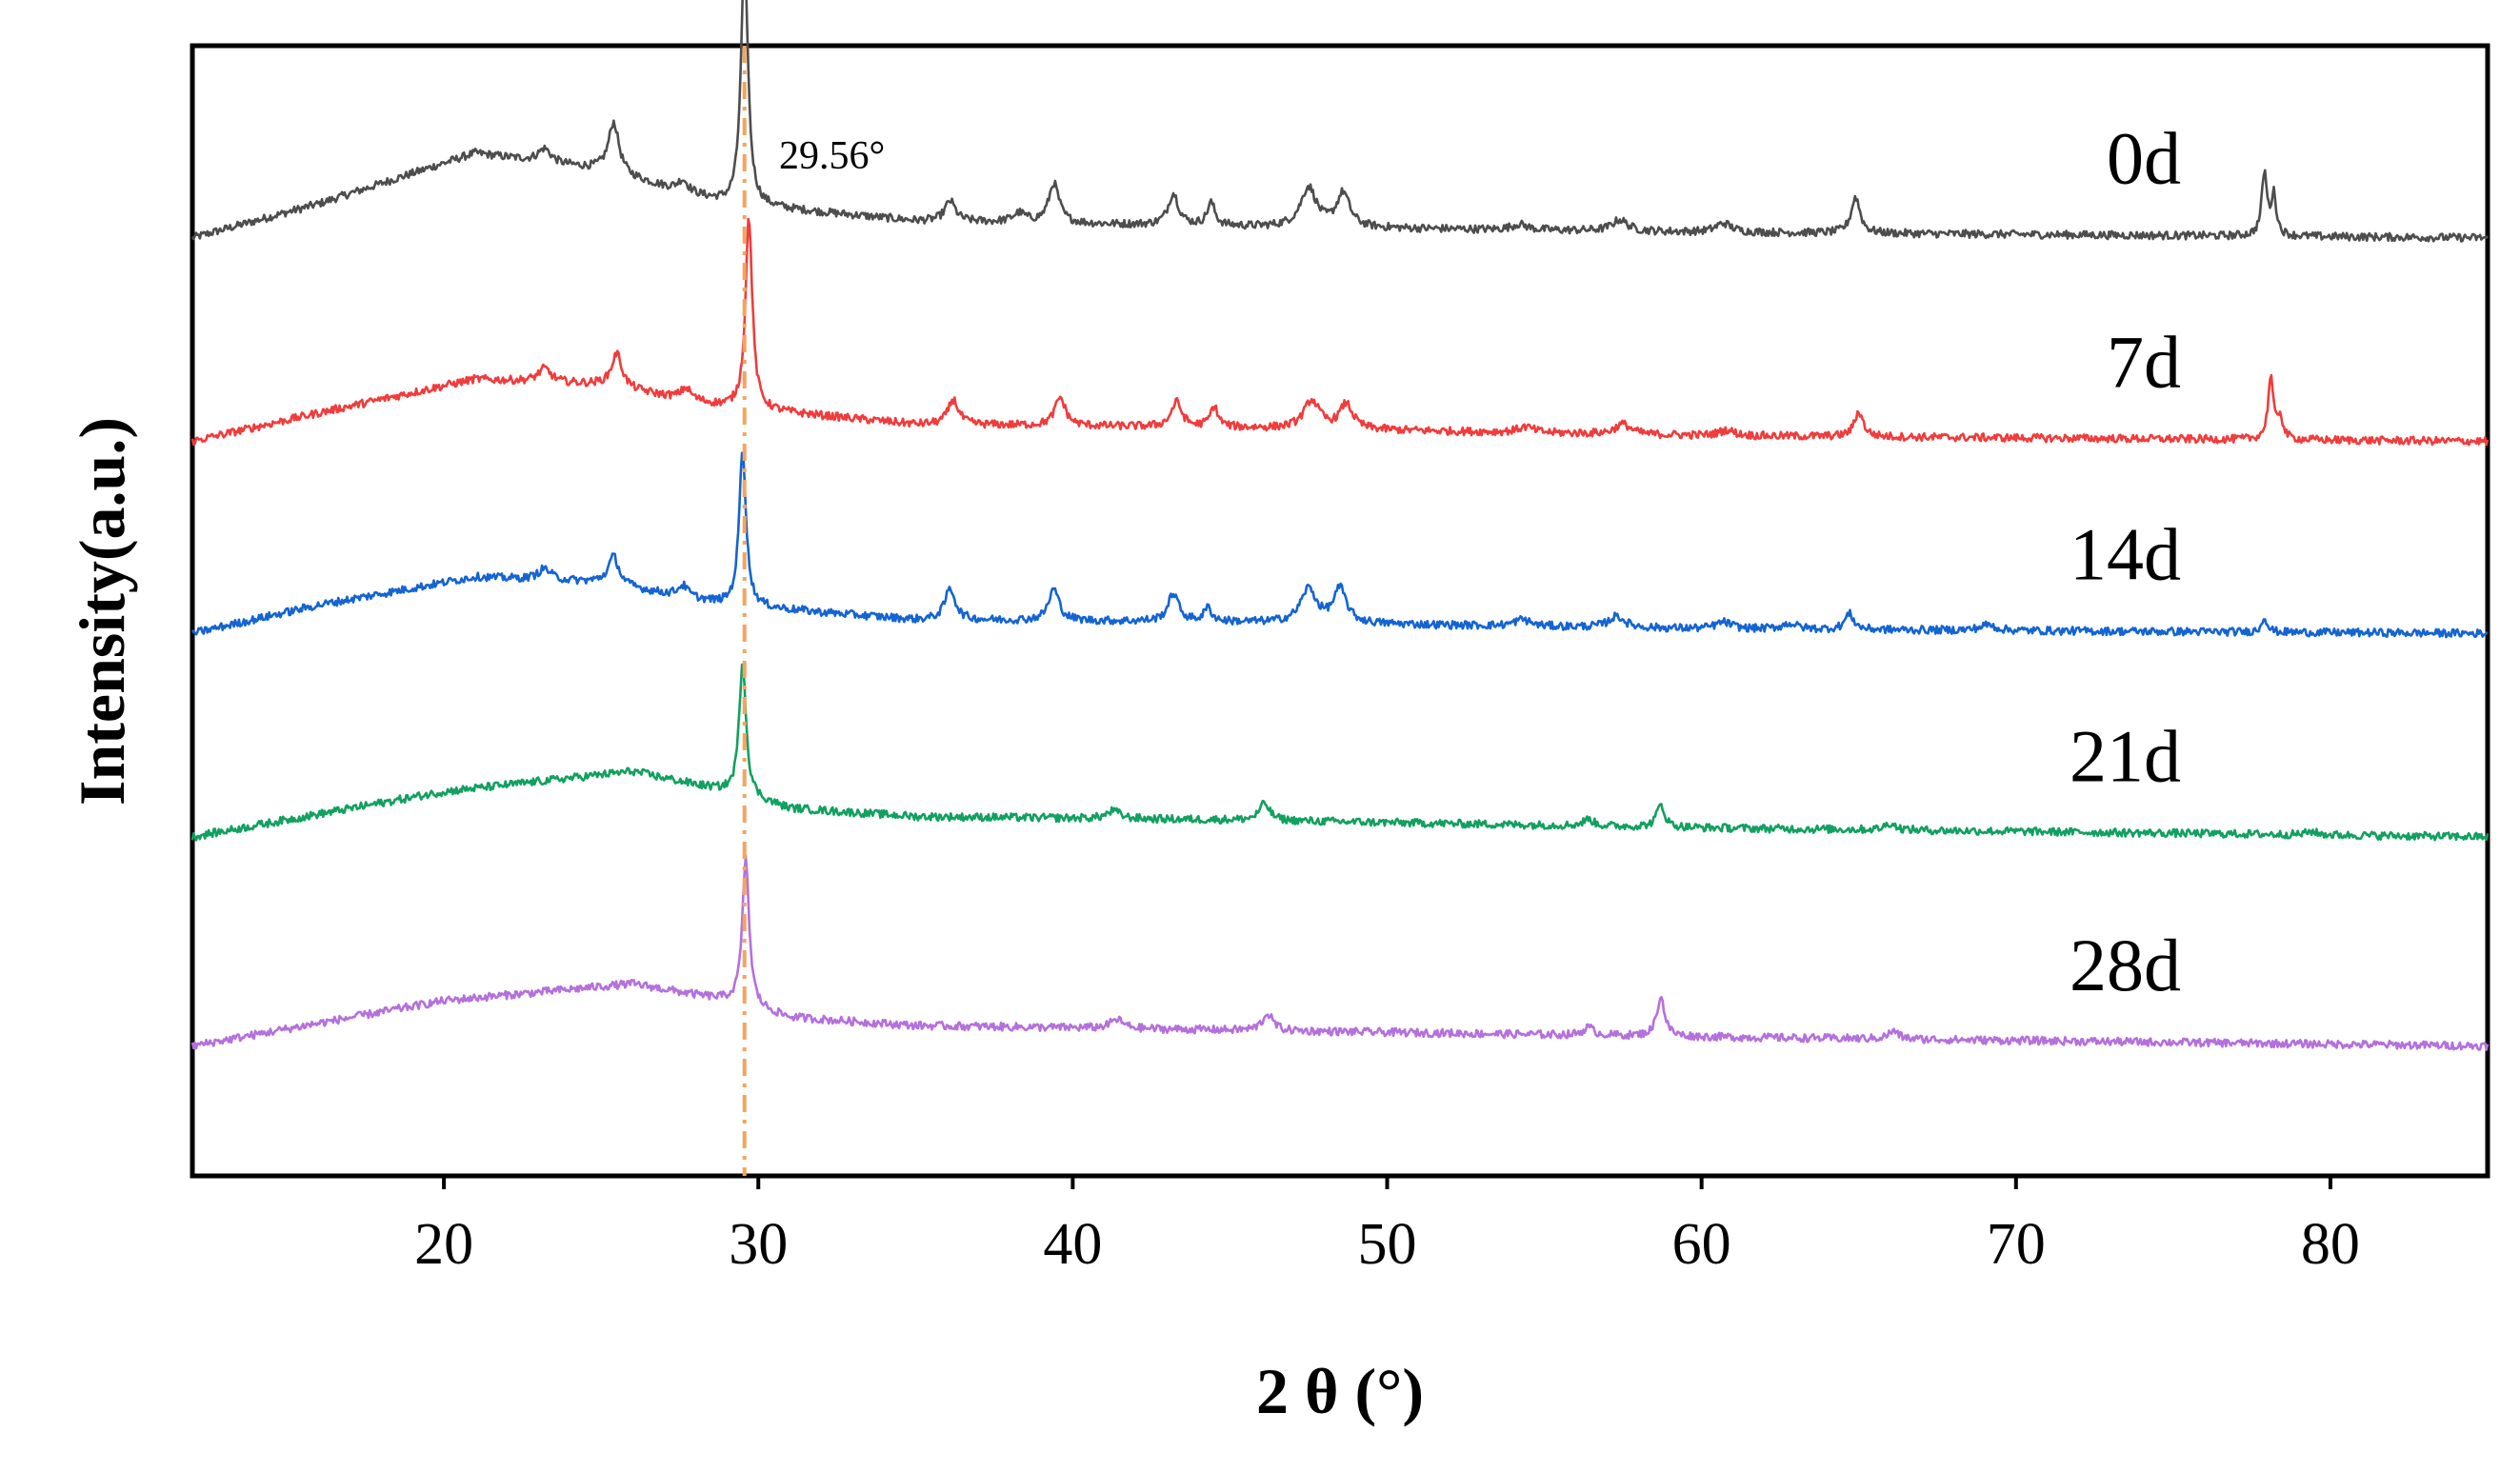  What do you see at coordinates (1340, 332) in the screenshot?
I see `series-line-7d` at bounding box center [1340, 332].